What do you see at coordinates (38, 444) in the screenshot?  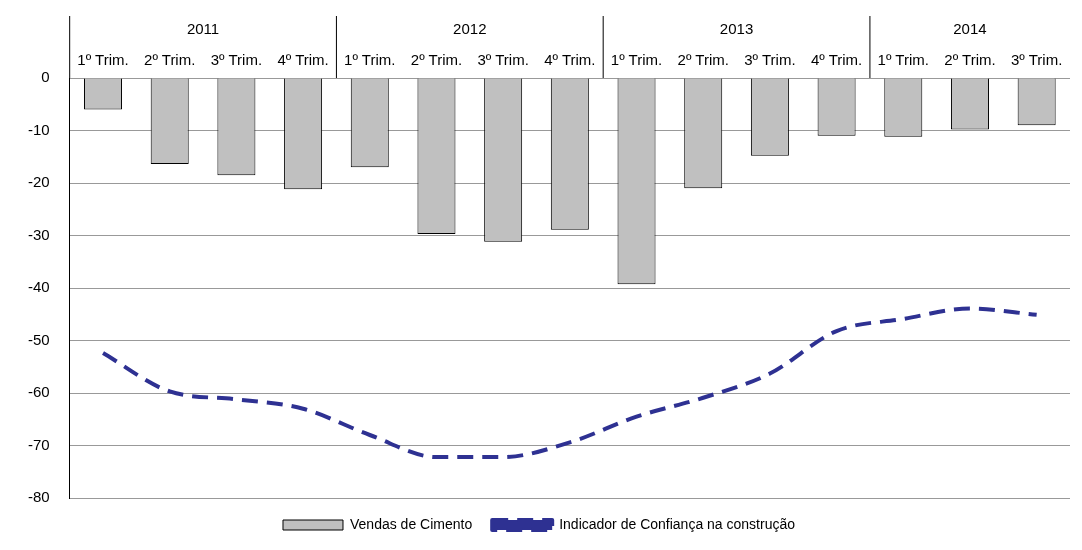 I see `y-tick-label: -70` at bounding box center [38, 444].